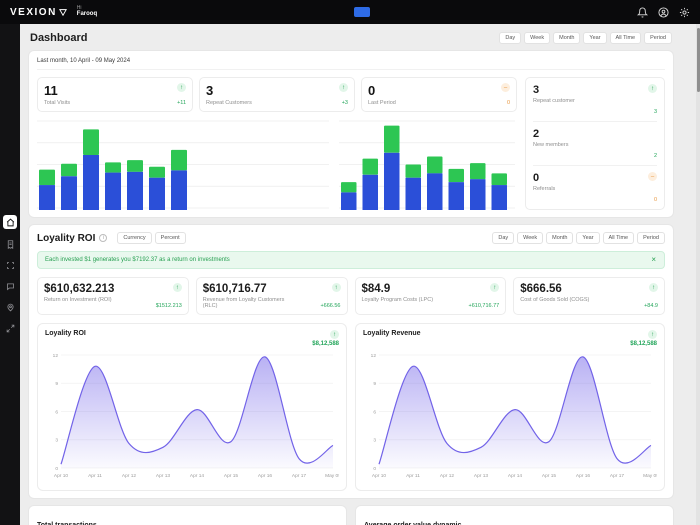 The height and width of the screenshot is (525, 700). What do you see at coordinates (344, 103) in the screenshot?
I see `stat-trend: +3` at bounding box center [344, 103].